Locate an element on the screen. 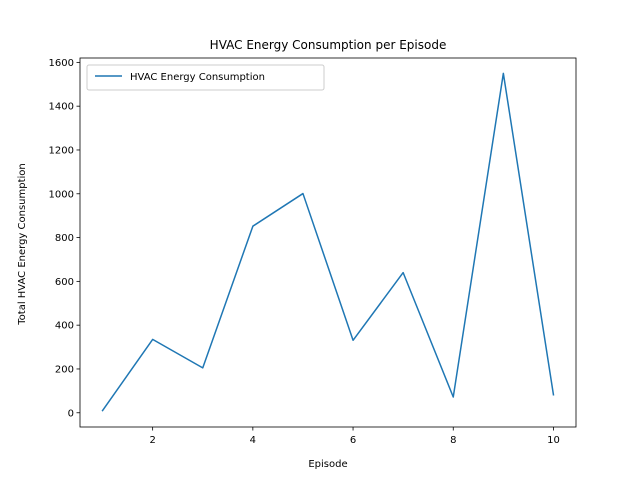 The height and width of the screenshot is (480, 640). y-tick-label: 1000 is located at coordinates (61, 194).